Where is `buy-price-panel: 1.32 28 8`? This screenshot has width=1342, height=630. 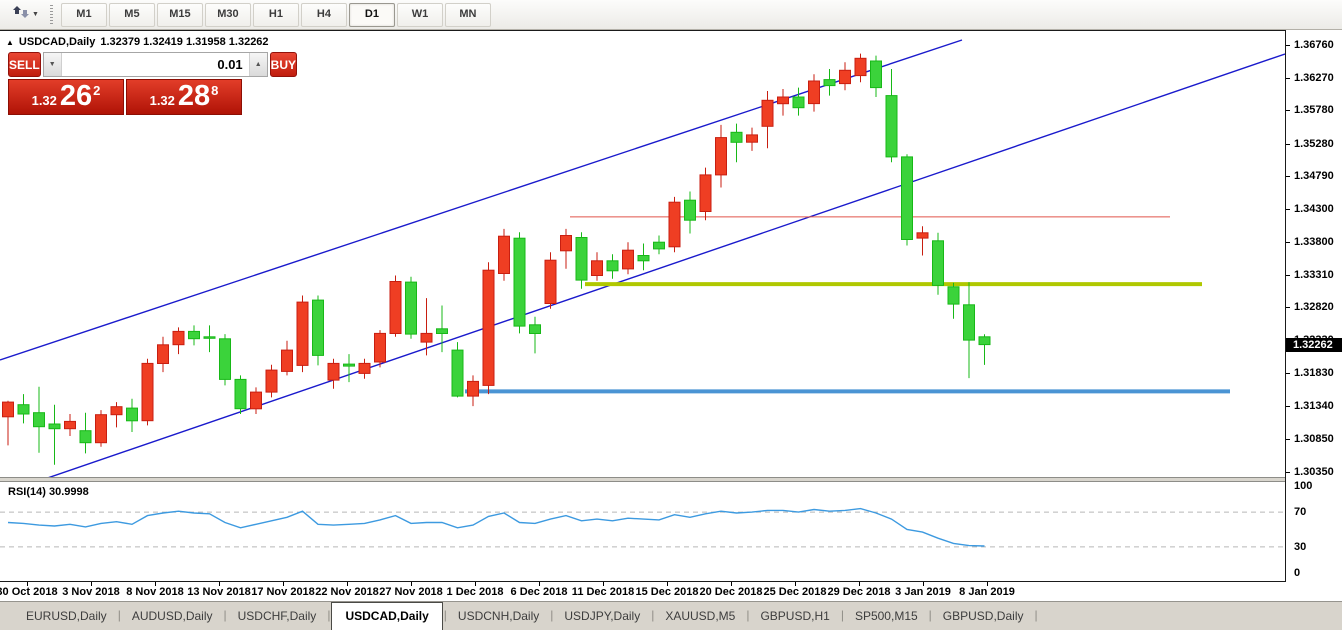
buy-price-panel: 1.32 28 8 is located at coordinates (184, 97).